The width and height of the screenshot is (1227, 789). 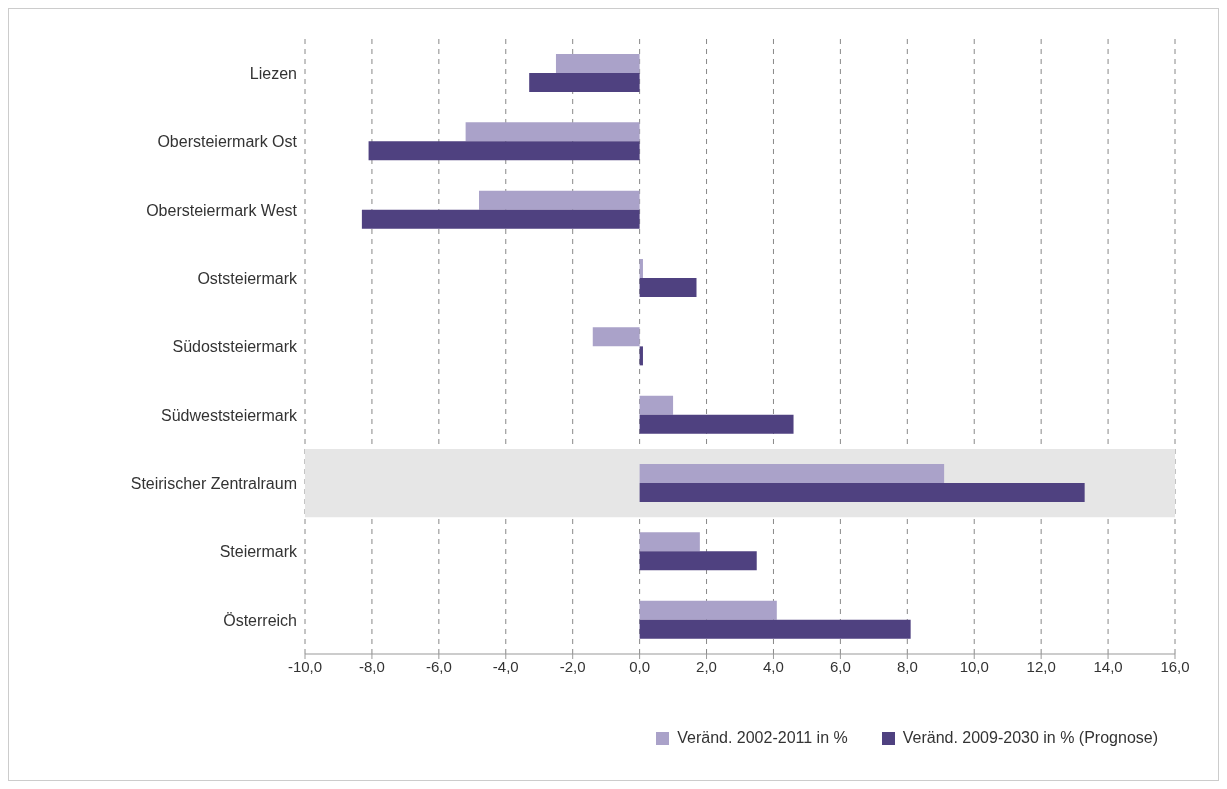 What do you see at coordinates (247, 278) in the screenshot?
I see `y-tick-label: Oststeiermark` at bounding box center [247, 278].